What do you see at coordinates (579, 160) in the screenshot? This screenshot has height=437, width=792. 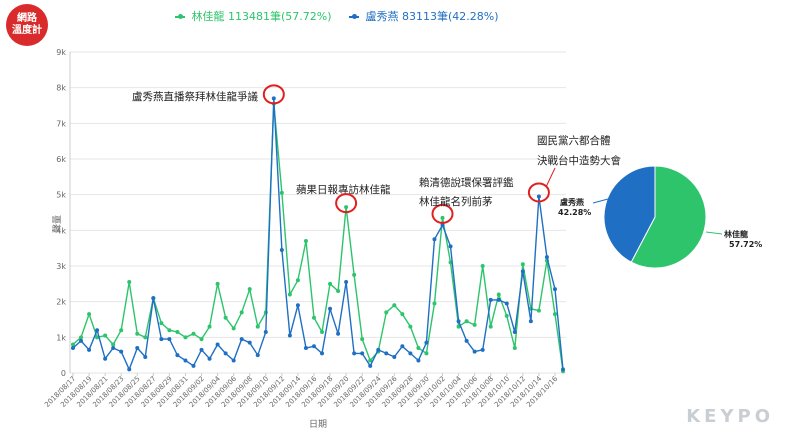 I see `annotation-text: 決戰台中造勢大會` at bounding box center [579, 160].